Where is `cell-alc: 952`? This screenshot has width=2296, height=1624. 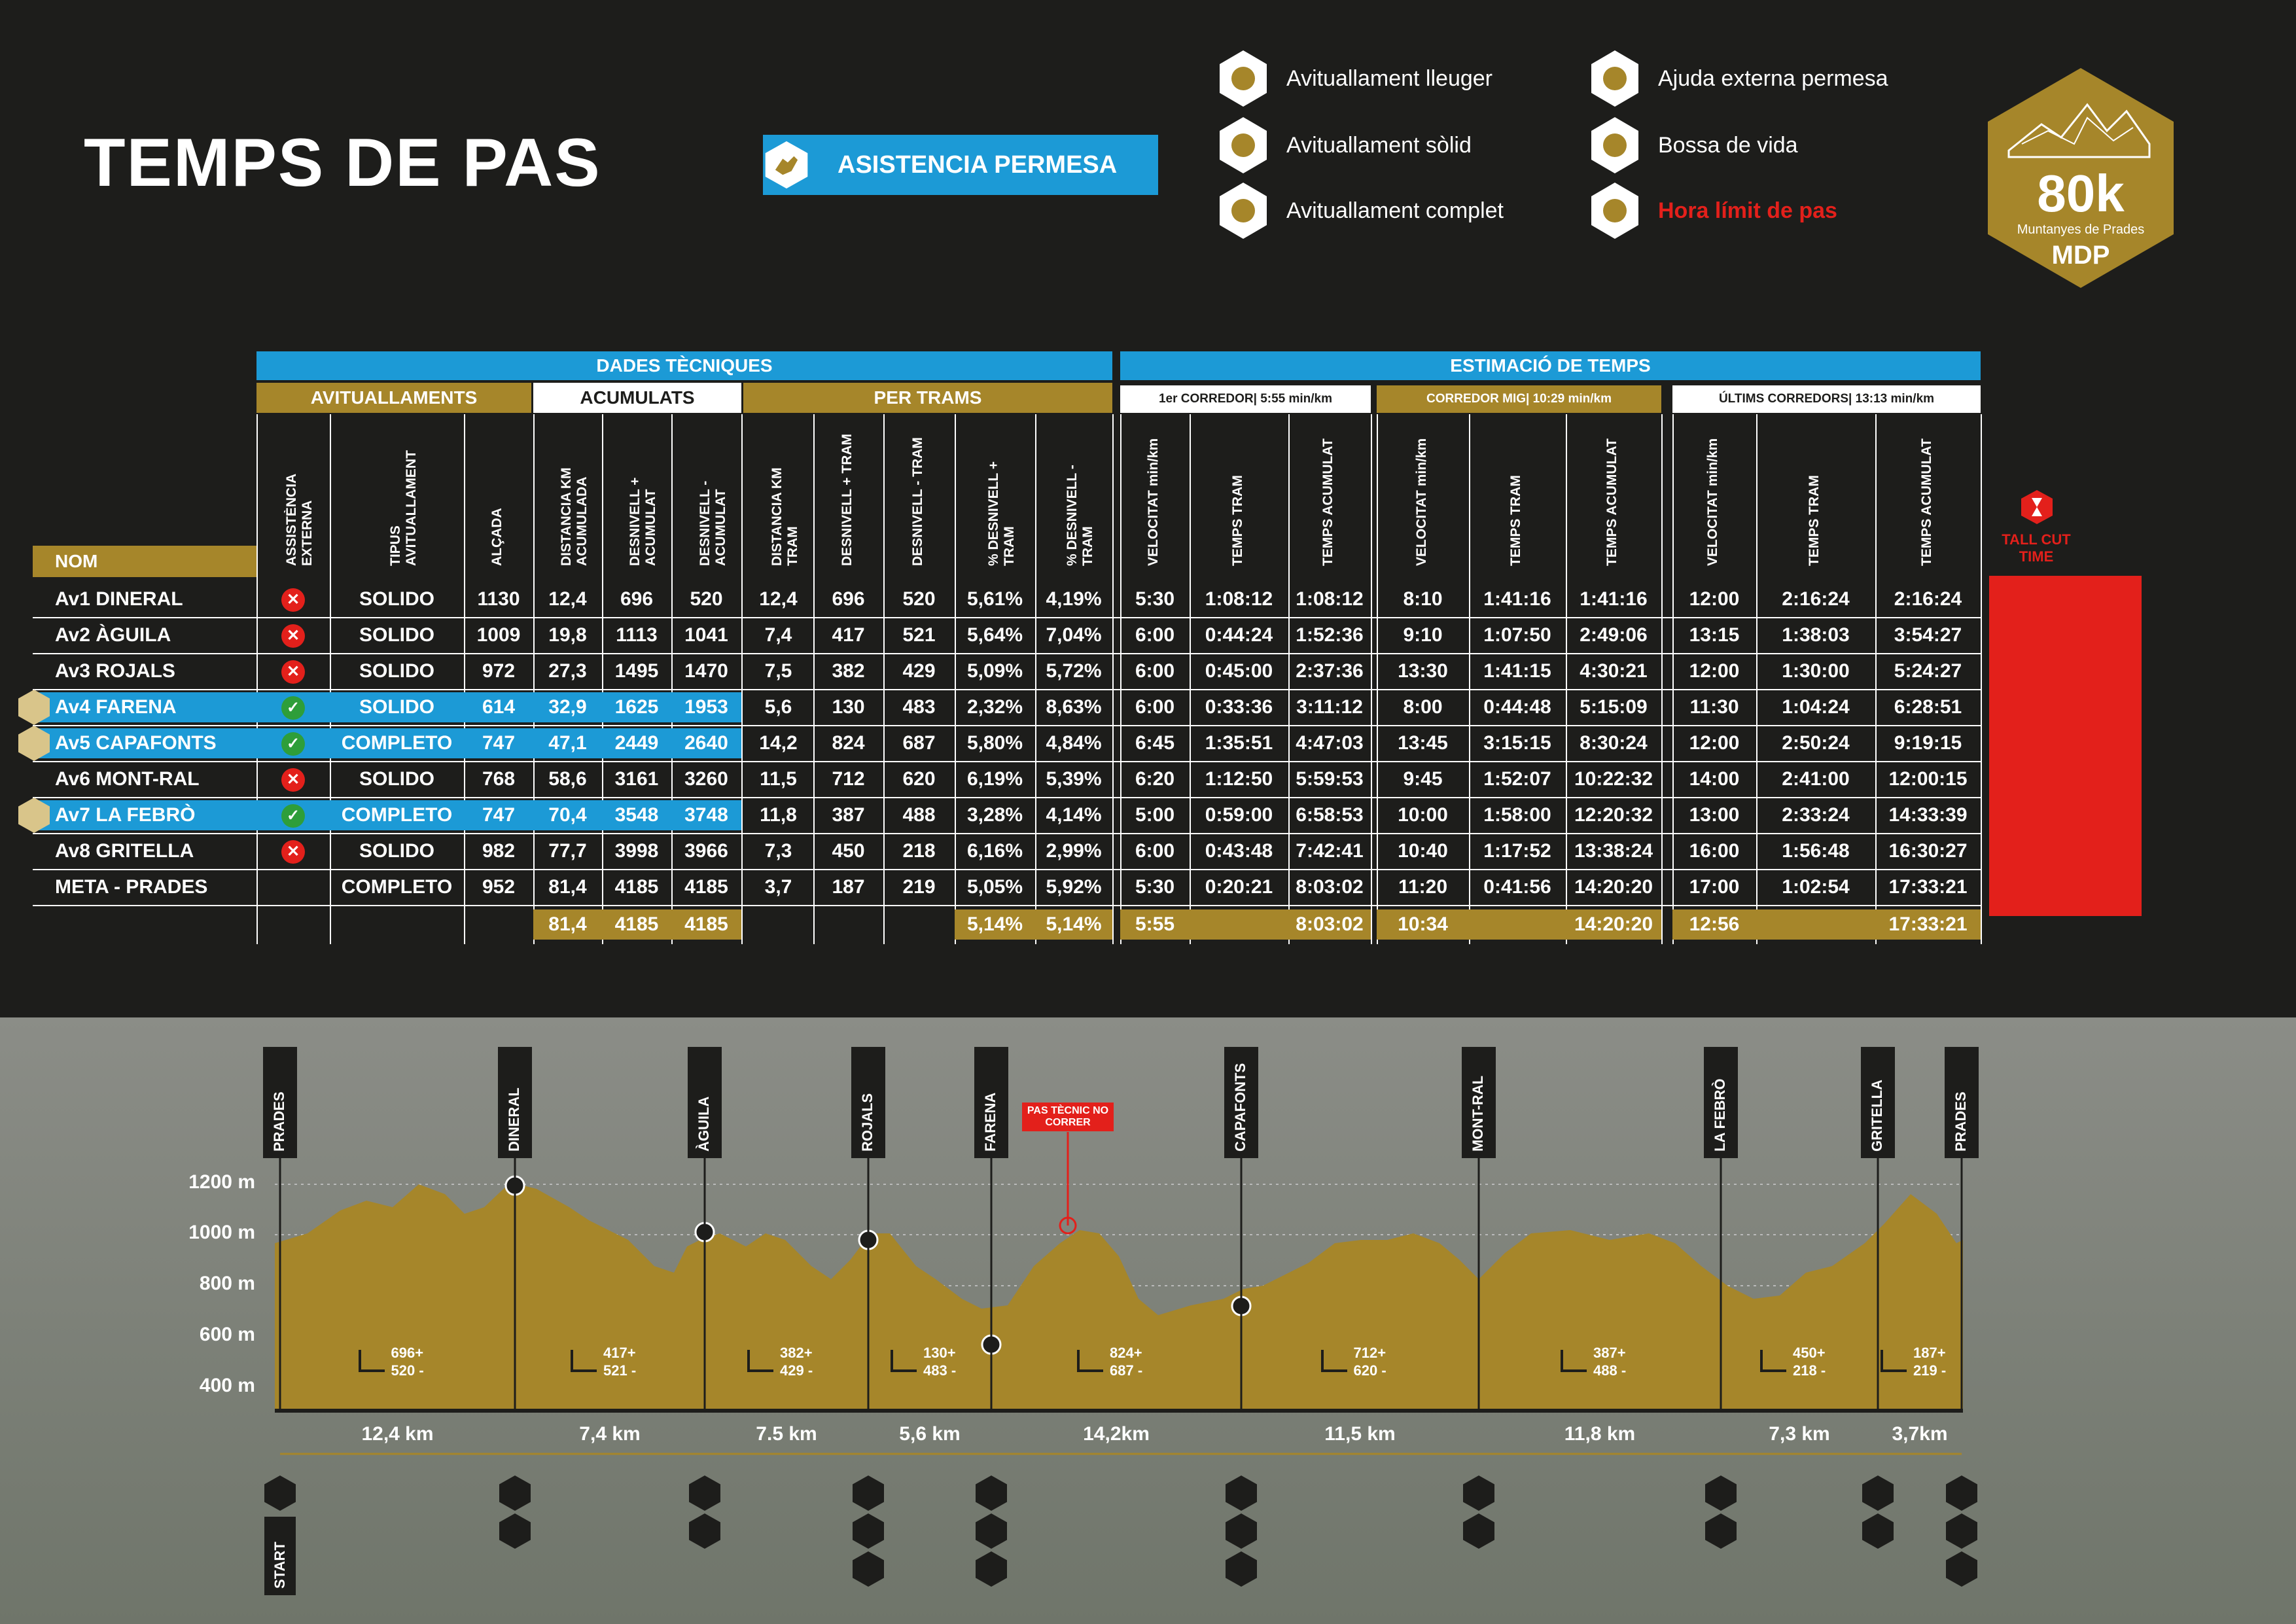 cell-alc: 952 is located at coordinates (499, 887).